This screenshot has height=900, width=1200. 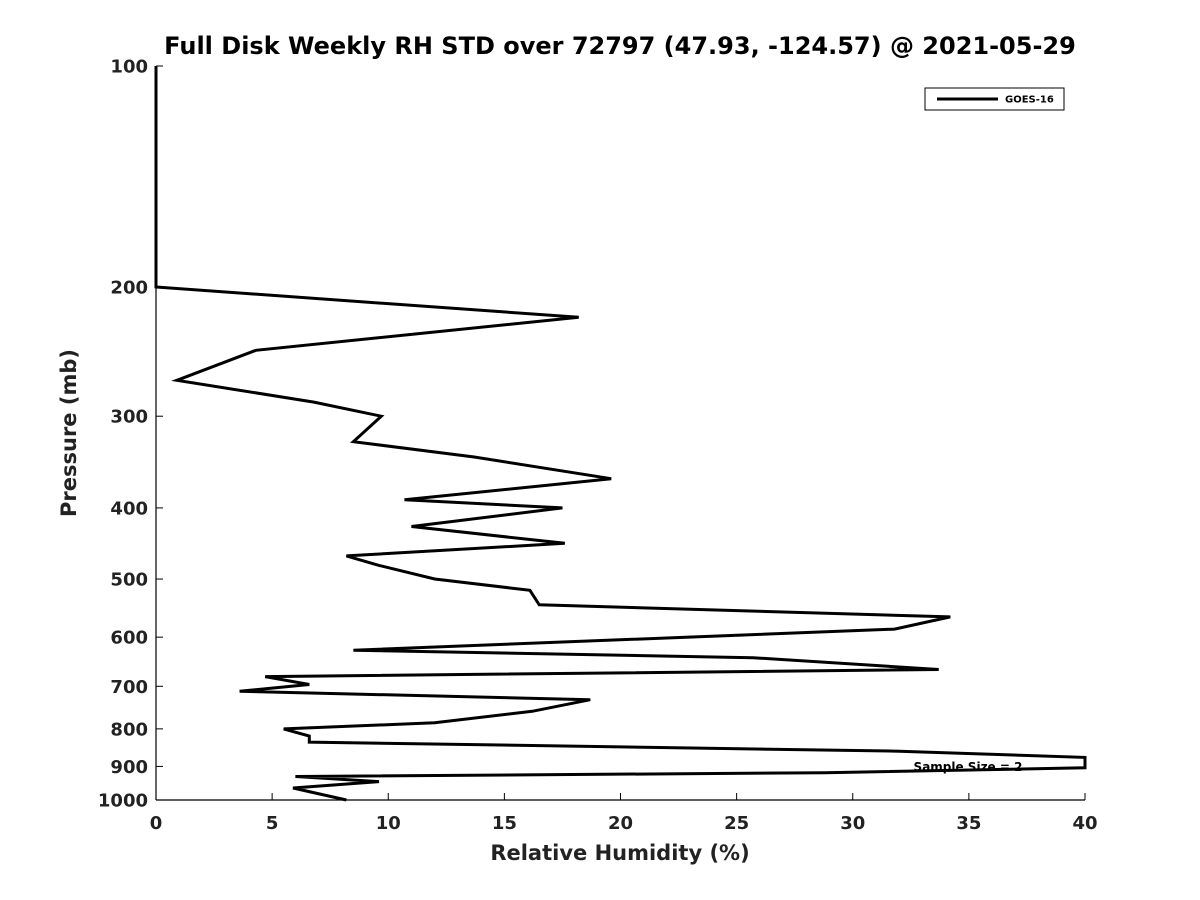 What do you see at coordinates (1084, 823) in the screenshot?
I see `x-tick-label: 40` at bounding box center [1084, 823].